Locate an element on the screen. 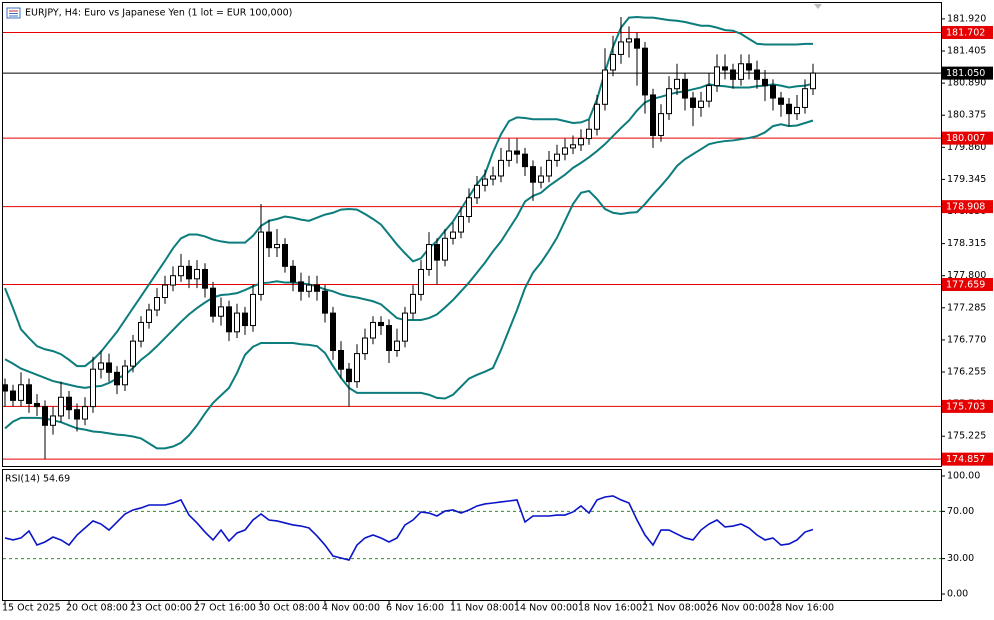 The image size is (994, 620). y-tick-label: 100.00 is located at coordinates (963, 475).